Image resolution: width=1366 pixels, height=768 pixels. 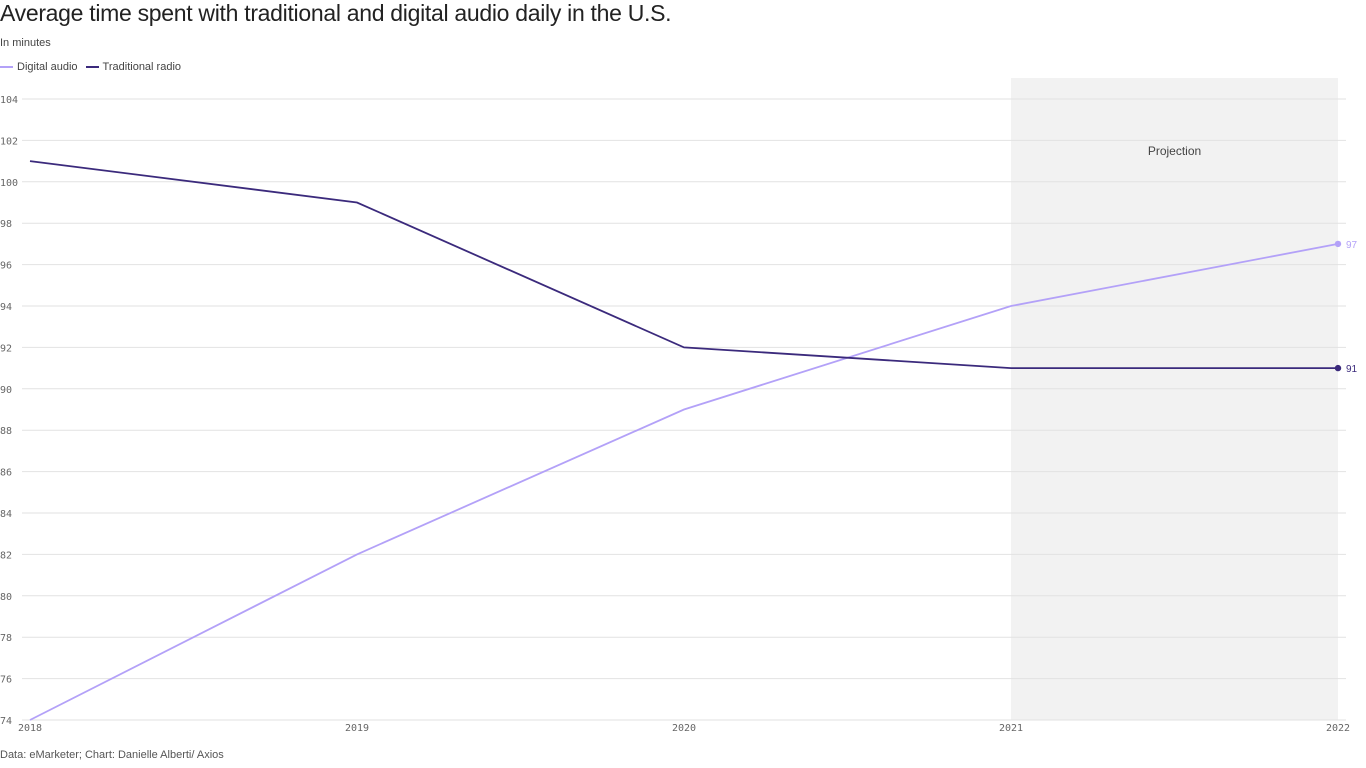 What do you see at coordinates (357, 728) in the screenshot?
I see `x-tick-label: 2019` at bounding box center [357, 728].